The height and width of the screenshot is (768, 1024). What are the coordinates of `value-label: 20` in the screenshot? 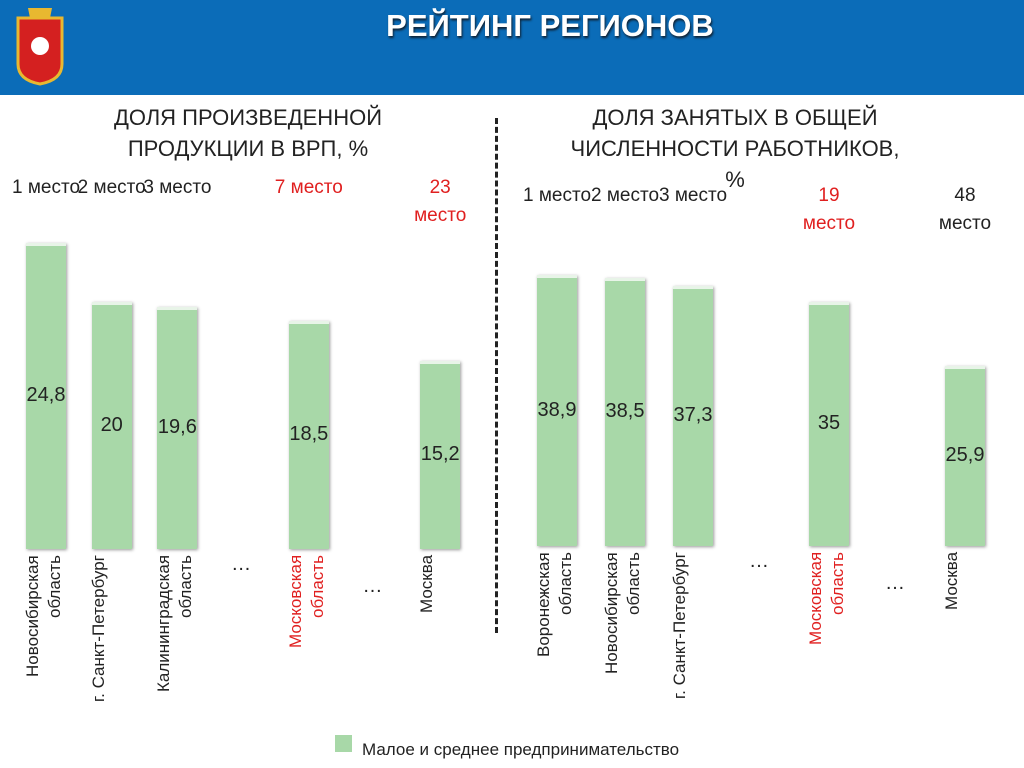 It's located at (111, 424).